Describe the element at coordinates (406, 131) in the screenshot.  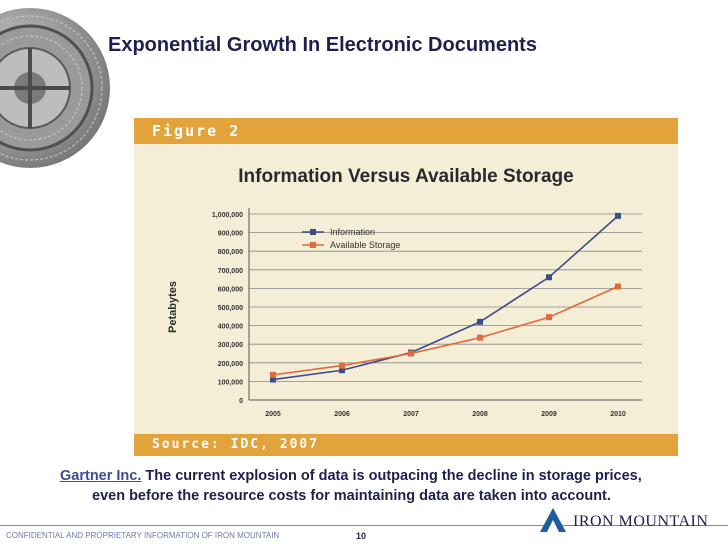
I see `figure-header: Figure 2` at that location.